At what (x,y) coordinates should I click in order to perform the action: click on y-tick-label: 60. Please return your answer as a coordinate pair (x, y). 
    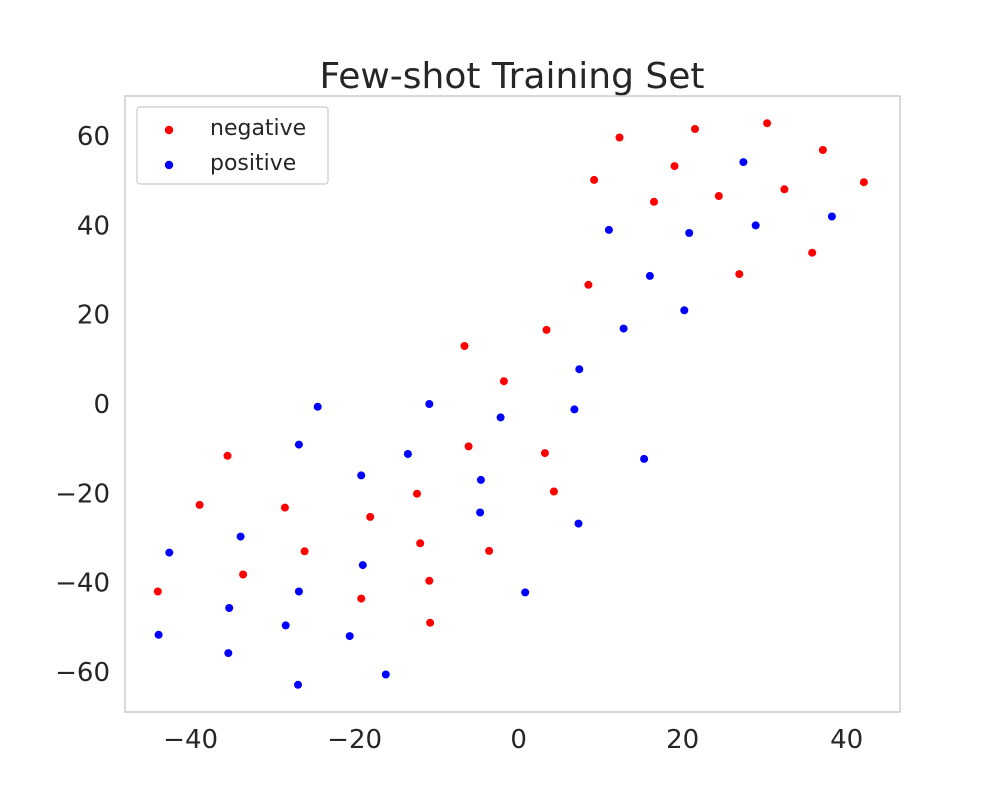
    Looking at the image, I should click on (93, 137).